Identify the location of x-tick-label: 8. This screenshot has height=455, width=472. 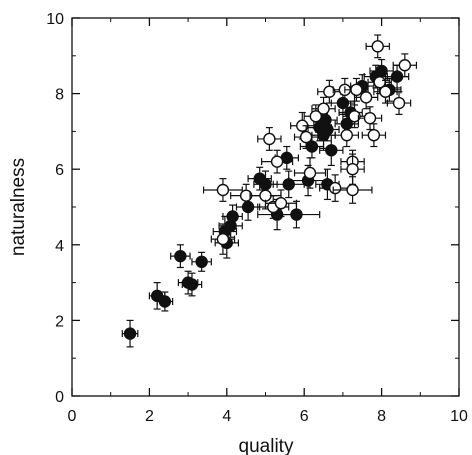
(381, 416).